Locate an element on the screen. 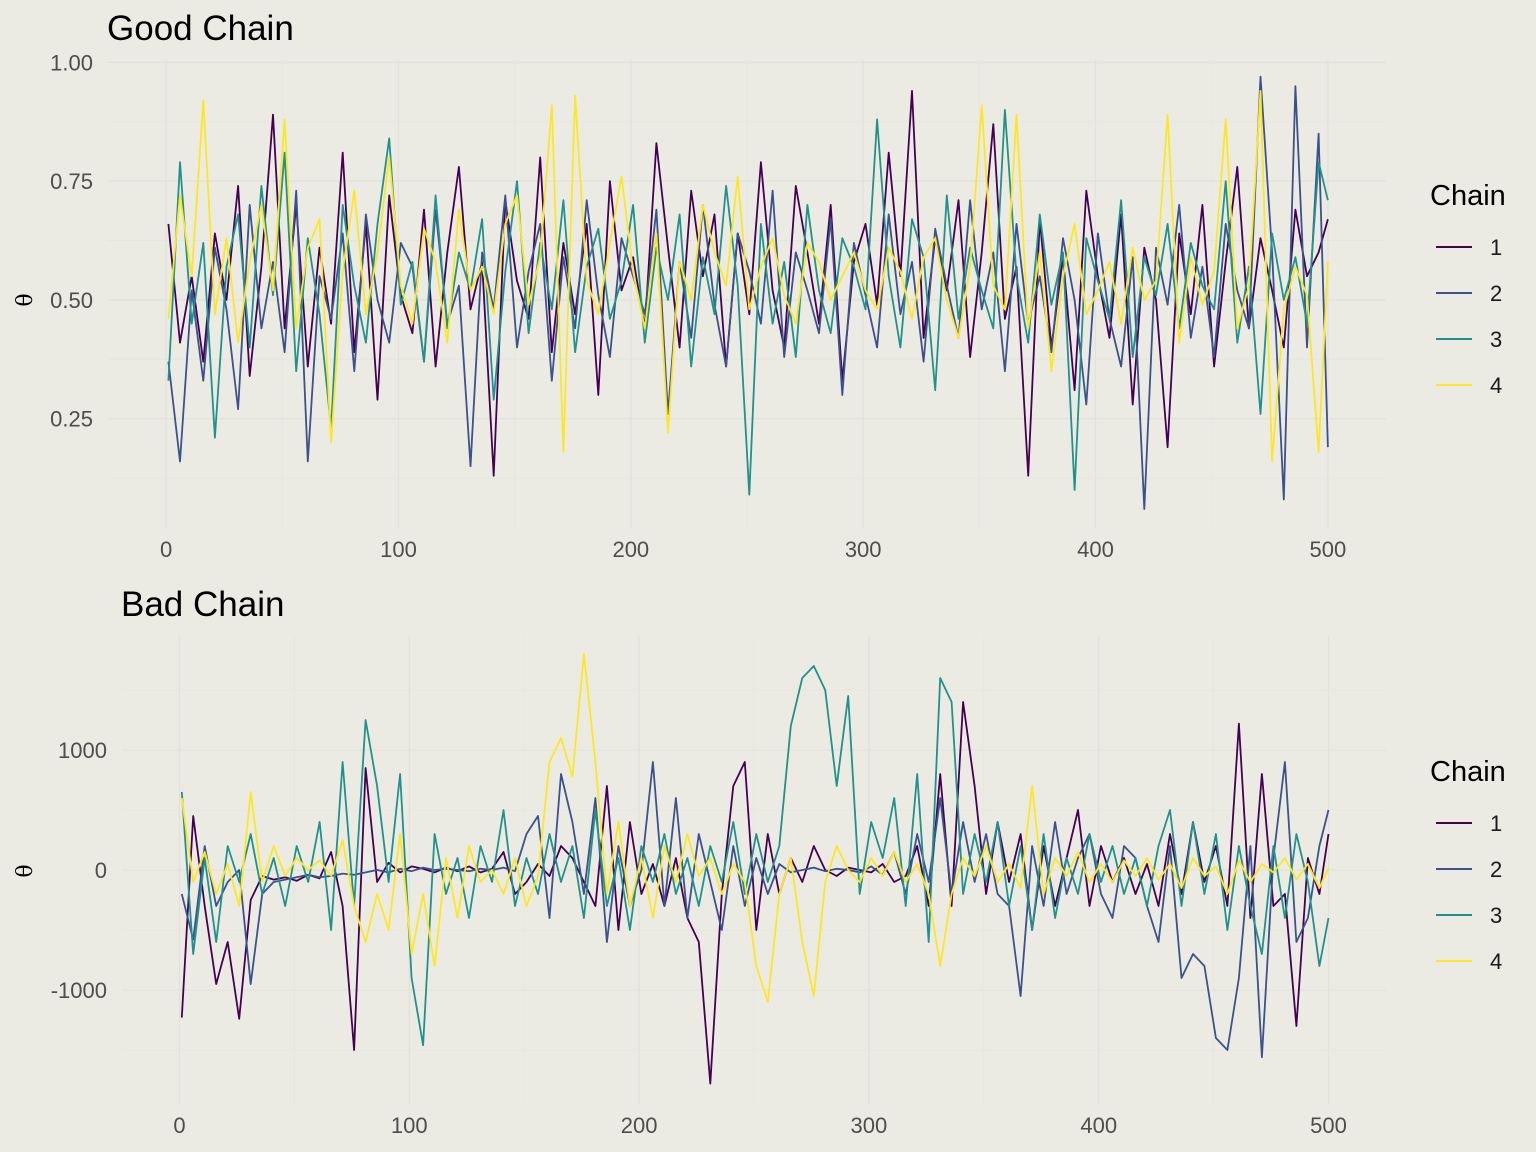 This screenshot has height=1152, width=1536. good-chain-y-axis-label: θ is located at coordinates (25, 299).